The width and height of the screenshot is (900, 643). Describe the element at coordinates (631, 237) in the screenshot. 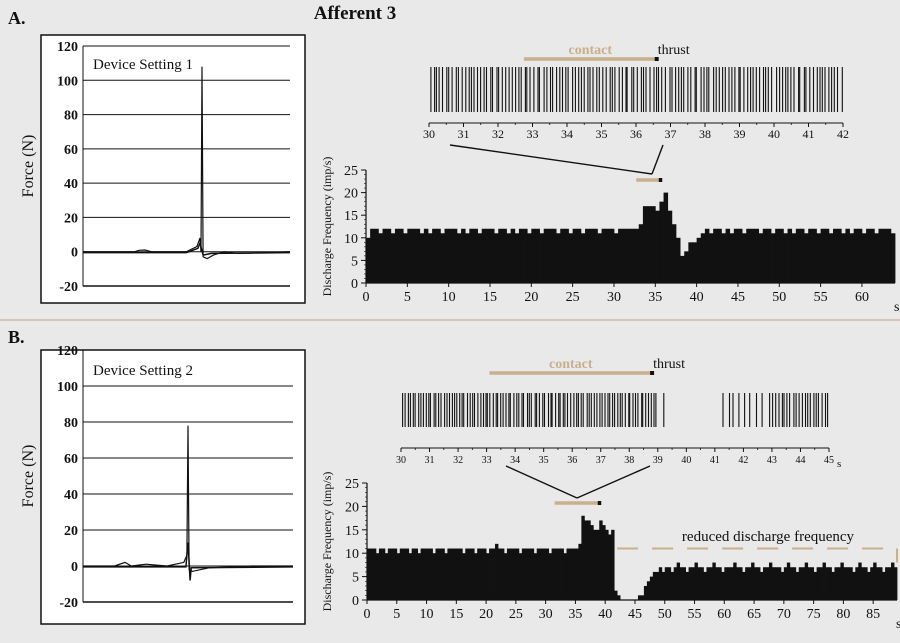

I see `rate-bars` at that location.